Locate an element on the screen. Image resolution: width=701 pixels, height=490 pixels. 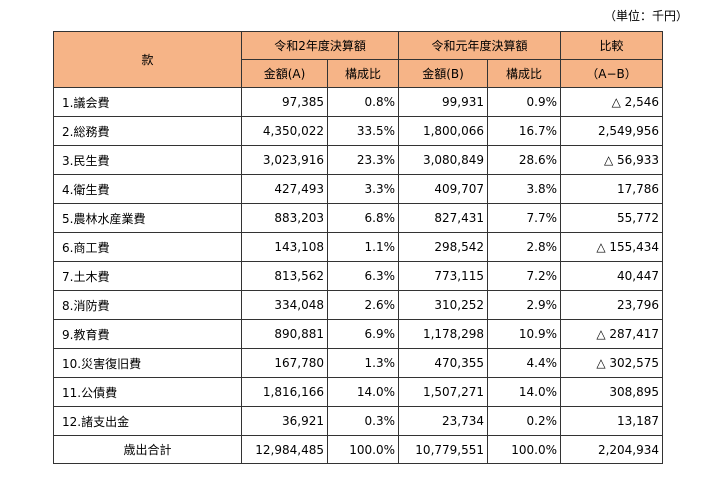
ratio-b: 7.2% is located at coordinates (524, 276).